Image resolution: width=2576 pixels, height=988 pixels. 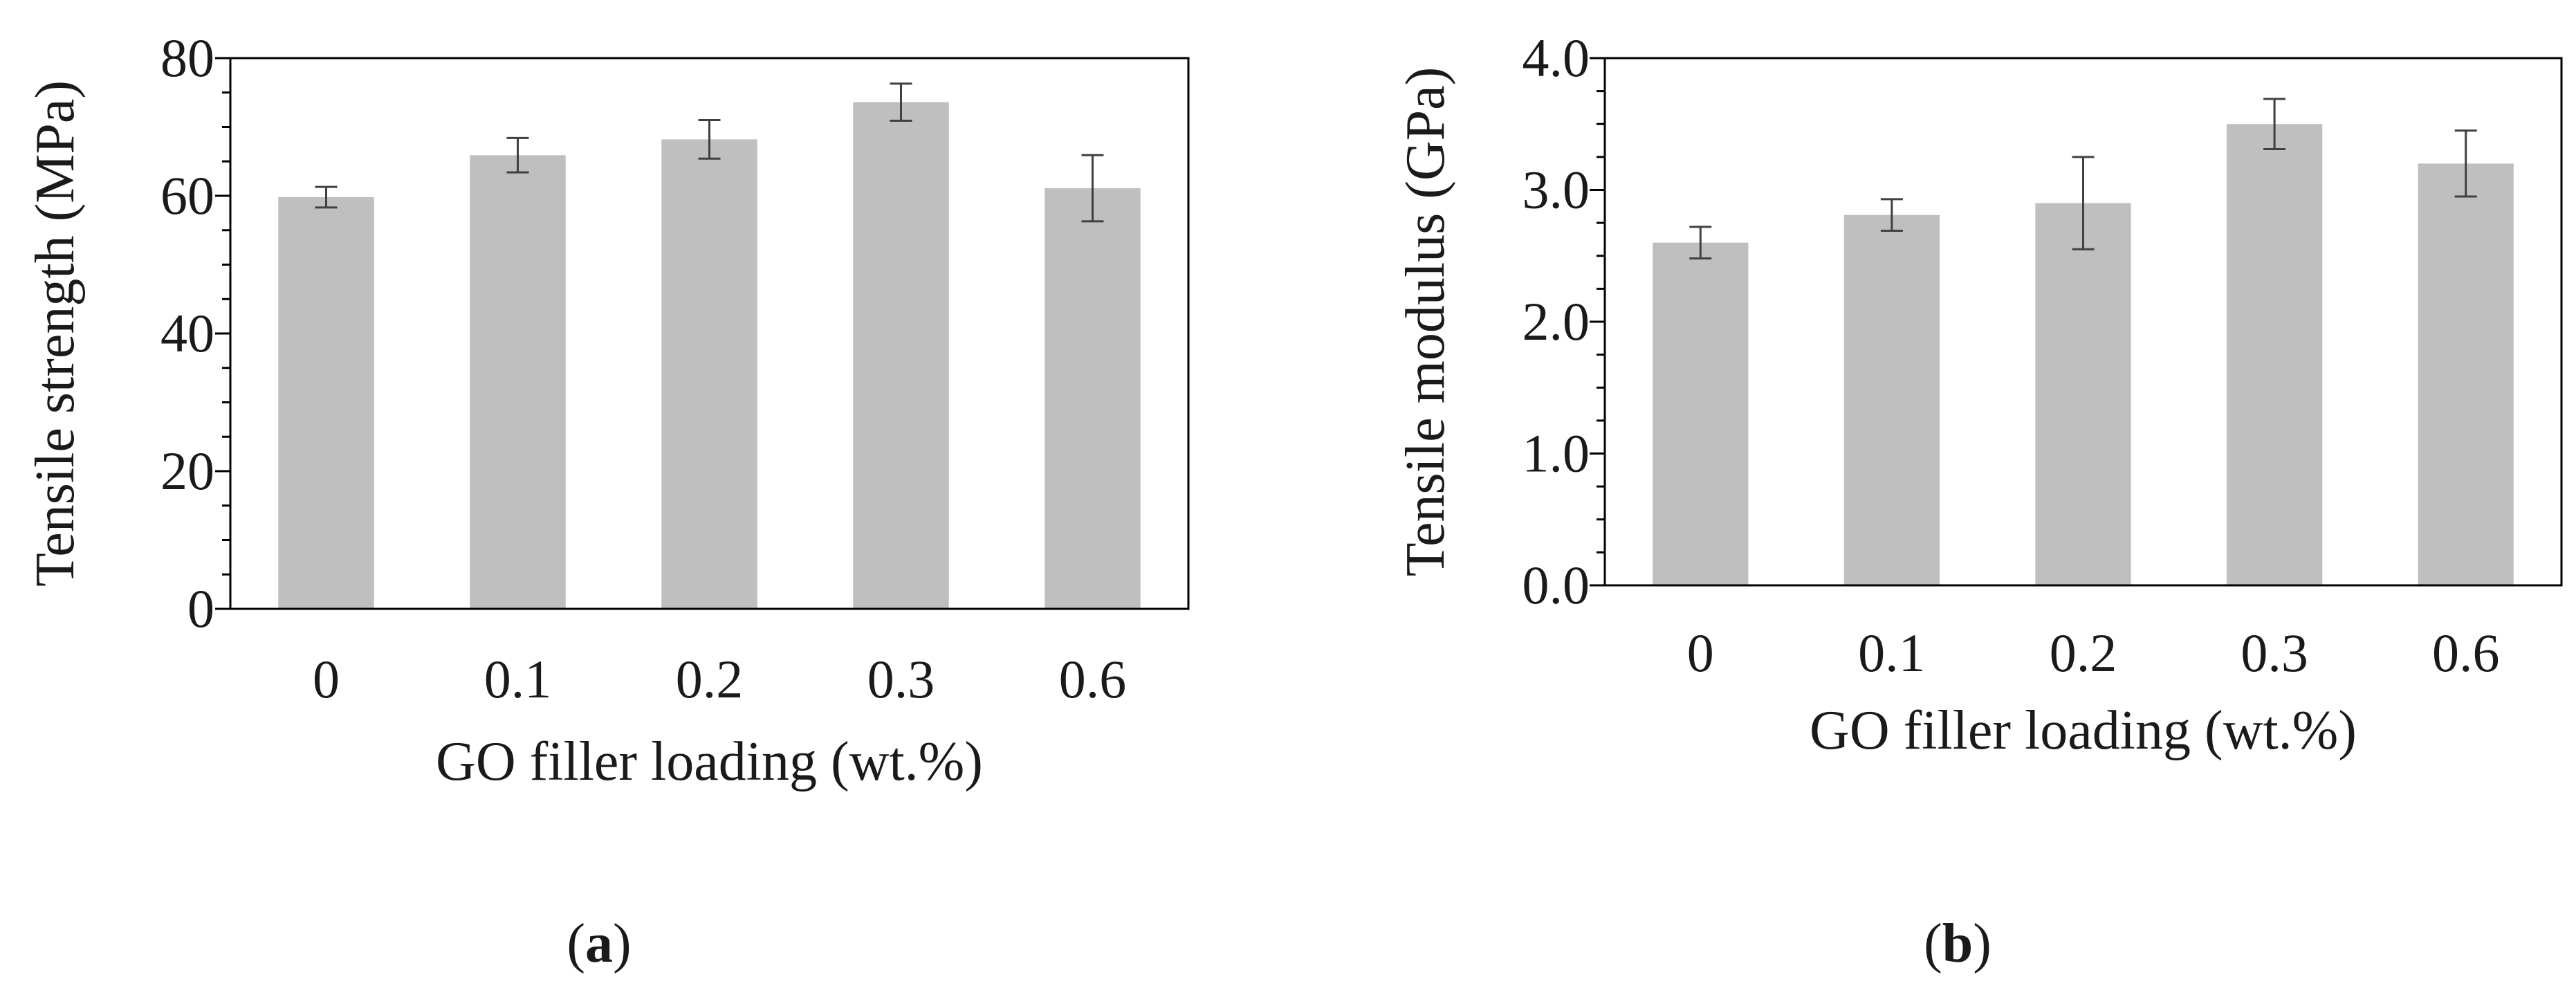 I want to click on panel-caption-b: (b), so click(x=1957, y=943).